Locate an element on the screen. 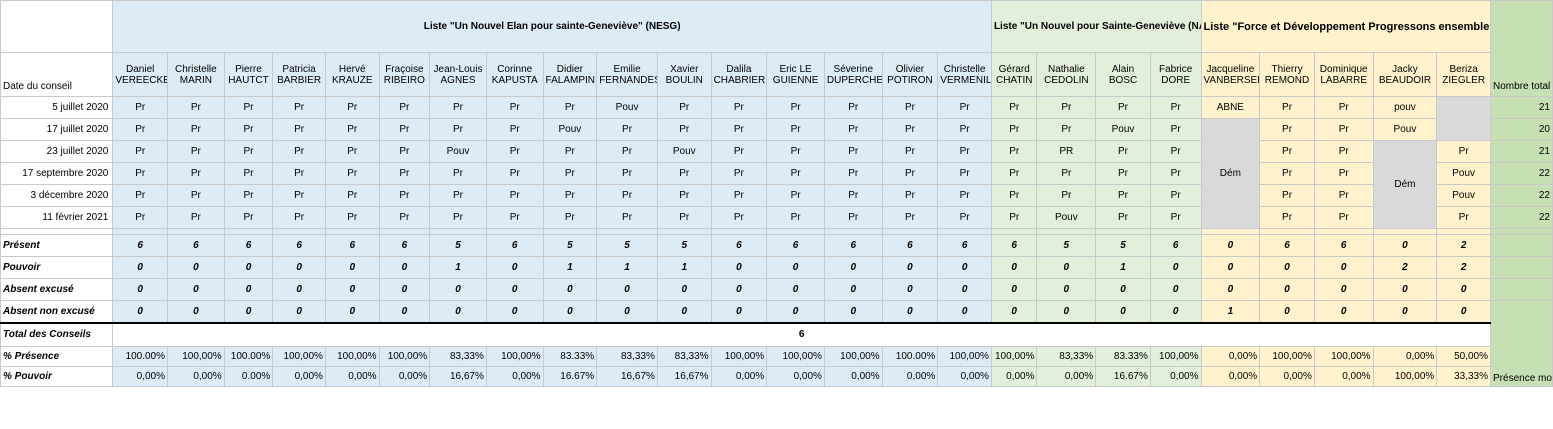 Image resolution: width=1553 pixels, height=429 pixels. councillor-header: Corinne KAPUSTA is located at coordinates (514, 74).